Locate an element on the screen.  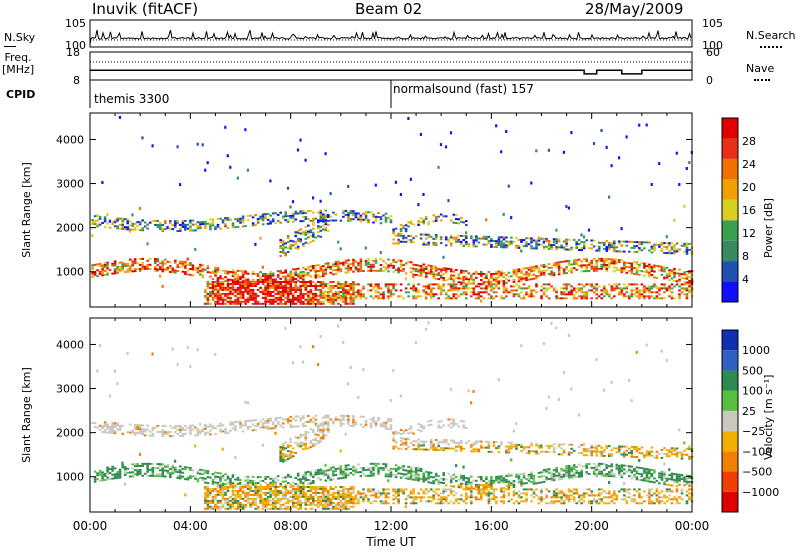
noise-frame is located at coordinates (391, 33).